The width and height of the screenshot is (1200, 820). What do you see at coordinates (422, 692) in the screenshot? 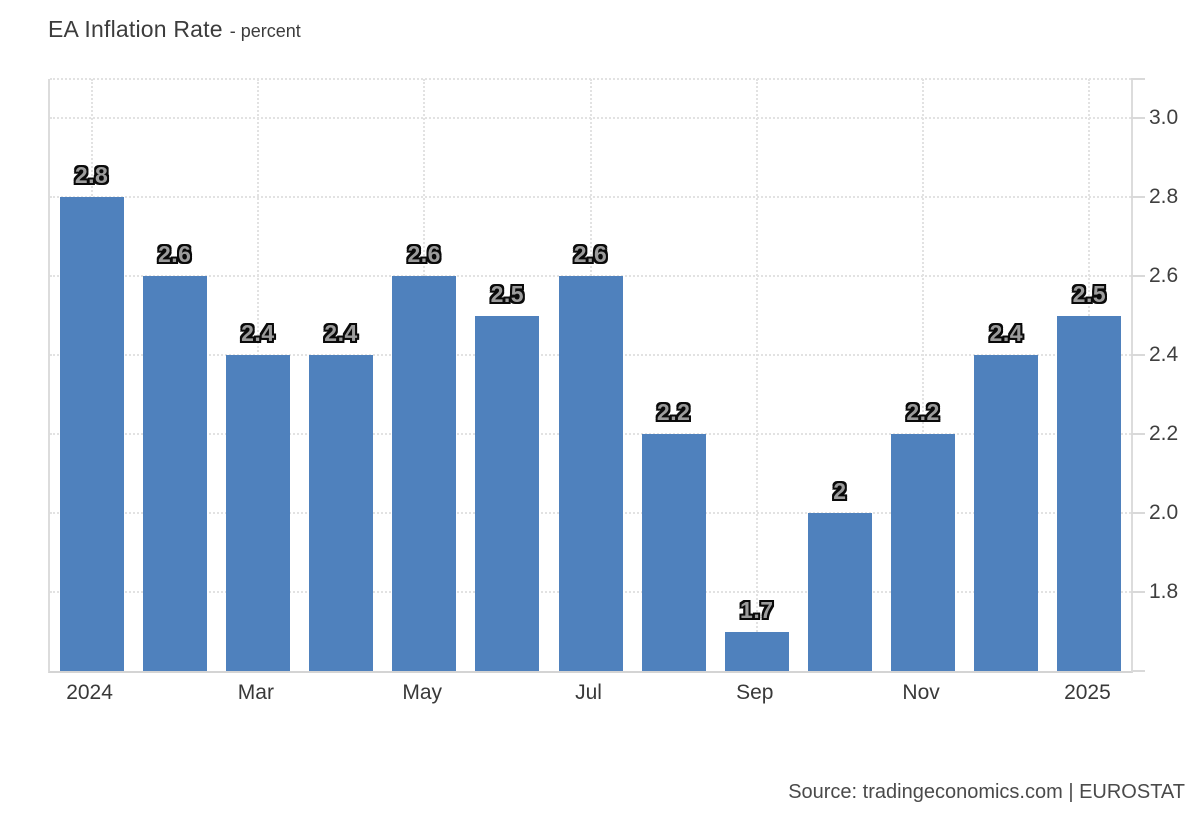
I see `x-axis-label: May` at bounding box center [422, 692].